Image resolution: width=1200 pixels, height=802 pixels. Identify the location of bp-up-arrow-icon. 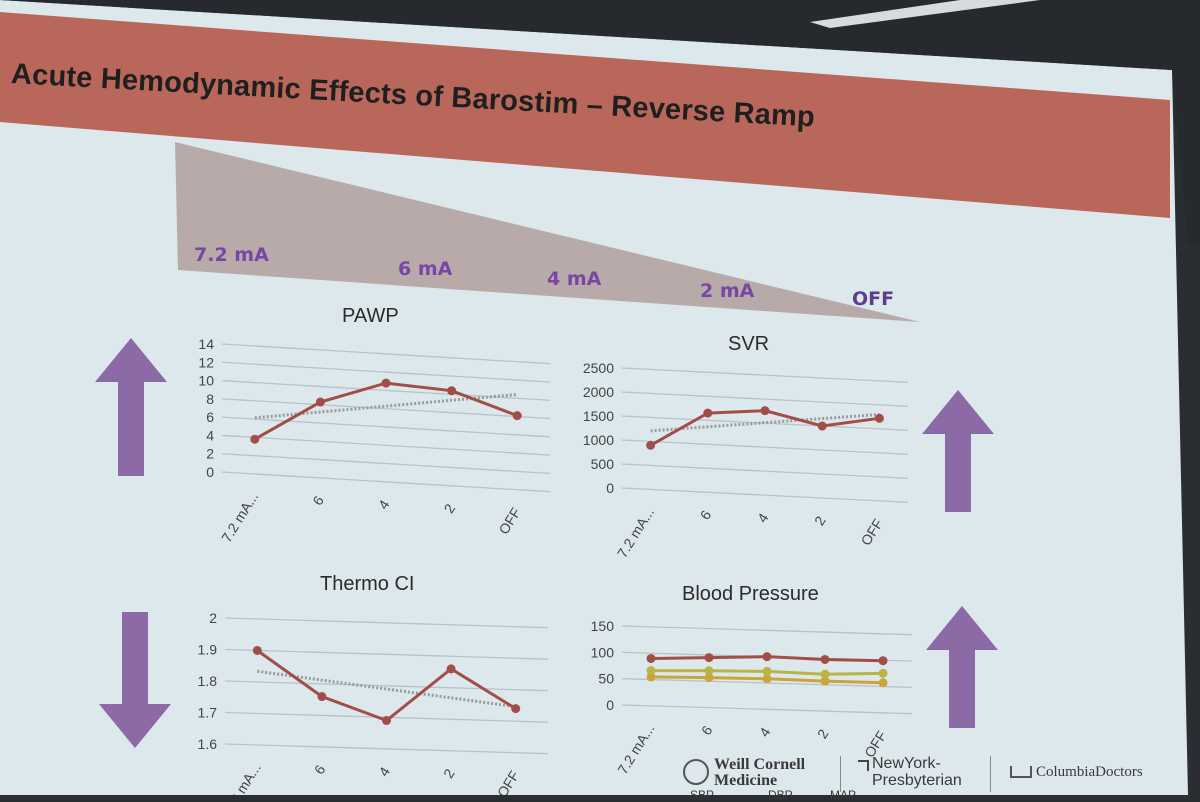
(962, 667).